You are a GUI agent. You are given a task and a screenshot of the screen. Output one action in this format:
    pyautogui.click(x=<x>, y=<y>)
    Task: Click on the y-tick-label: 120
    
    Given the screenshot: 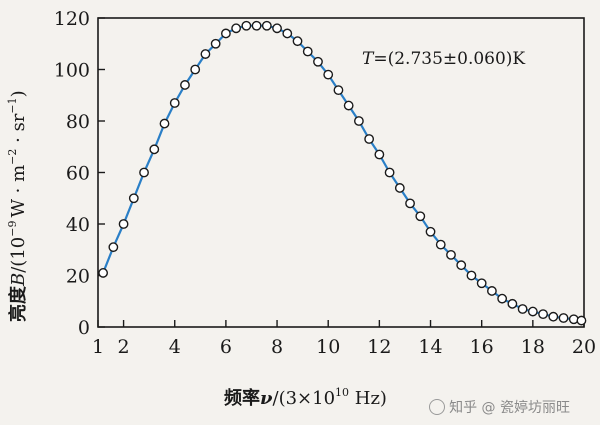 What is the action you would take?
    pyautogui.click(x=72, y=19)
    